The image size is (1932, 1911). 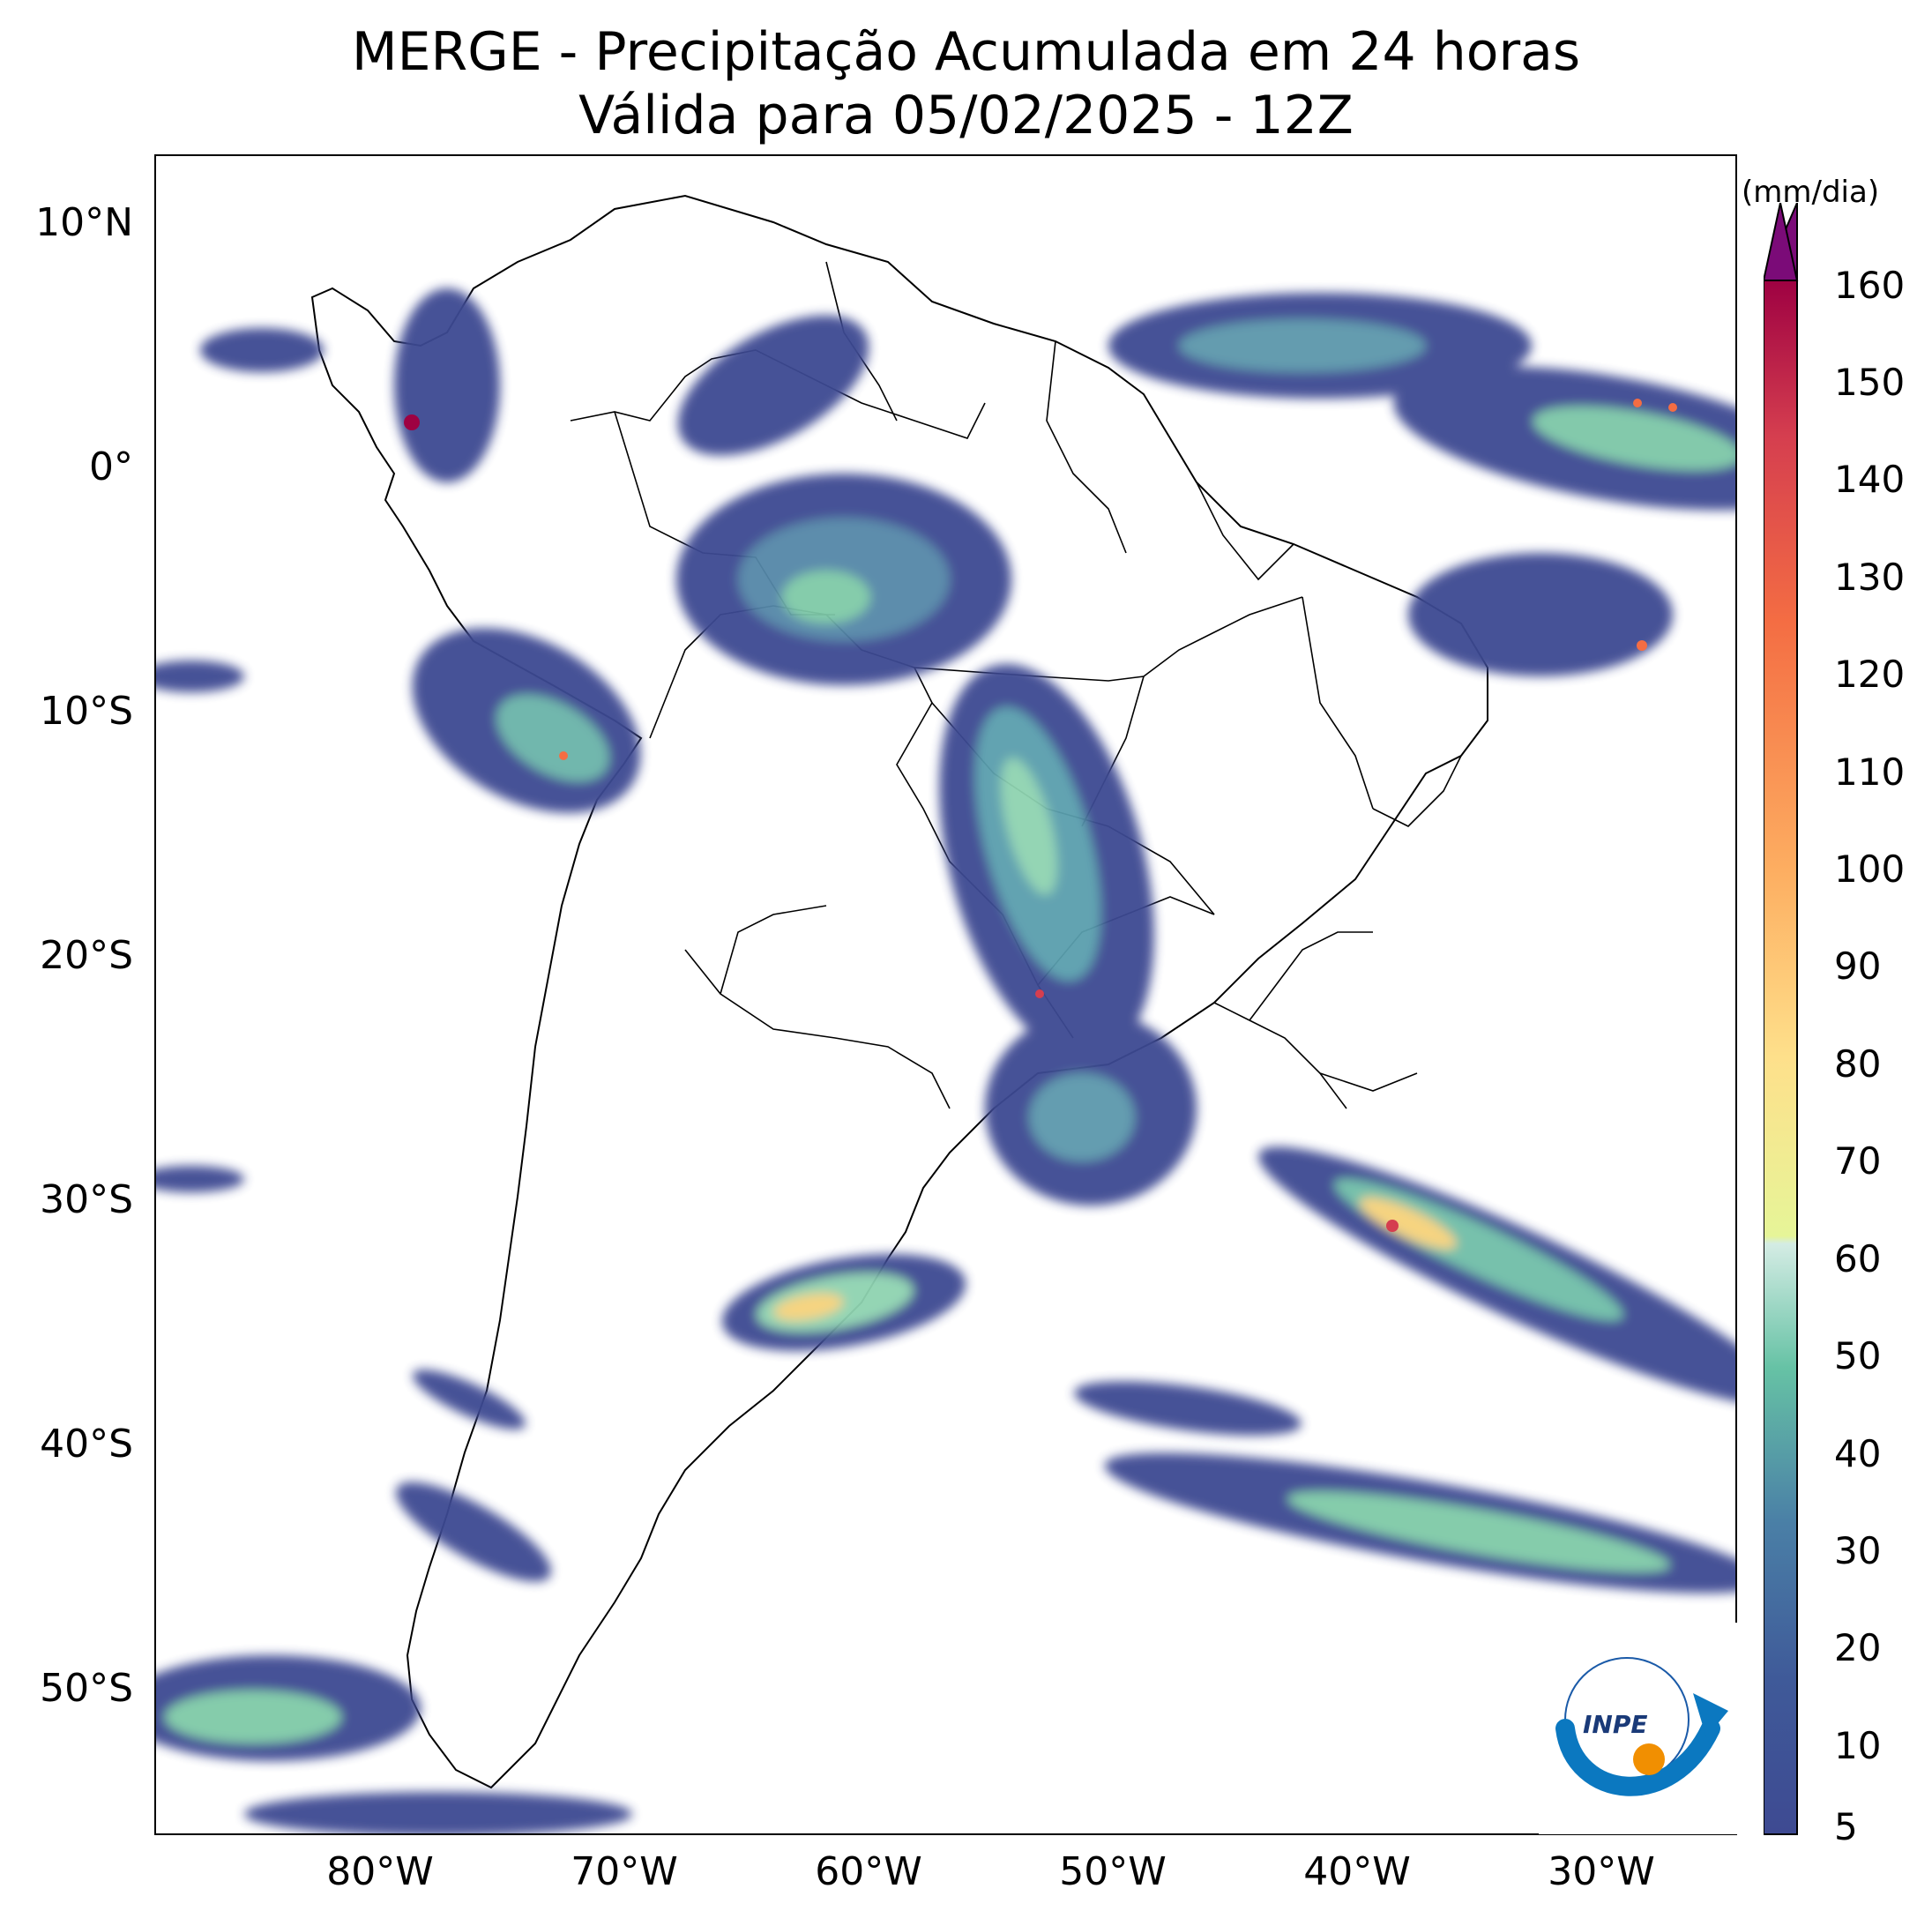 What do you see at coordinates (1858, 1161) in the screenshot?
I see `cbar-tick-70: 70` at bounding box center [1858, 1161].